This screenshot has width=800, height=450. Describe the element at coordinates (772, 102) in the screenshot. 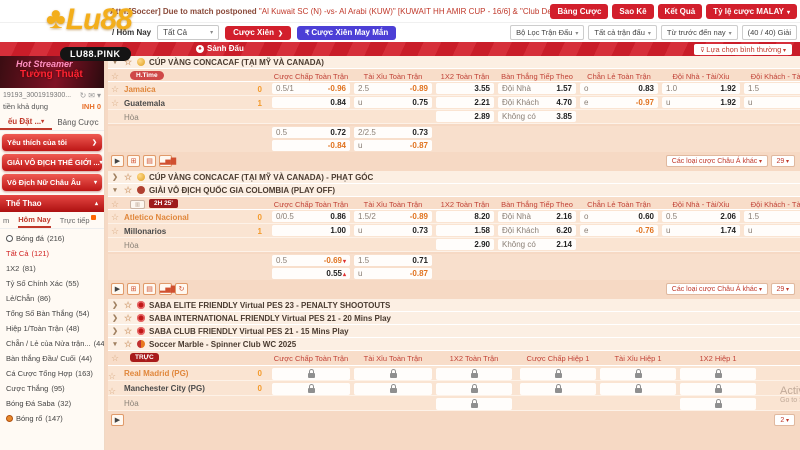

I see `odds-cell-away-ou: u1.3` at that location.